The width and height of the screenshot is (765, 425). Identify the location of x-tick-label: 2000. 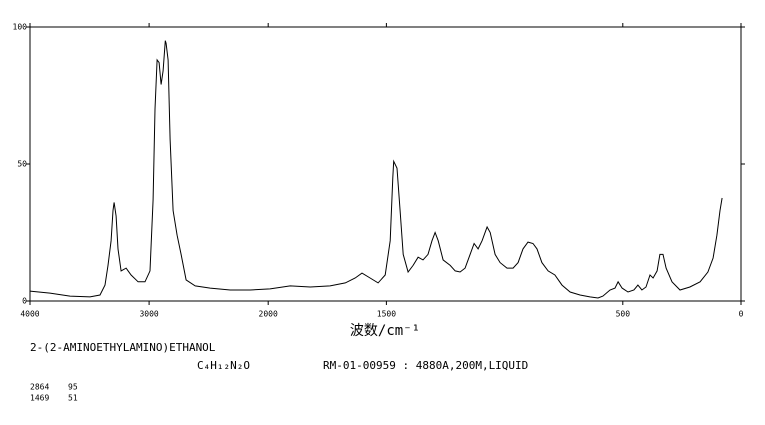
(268, 314).